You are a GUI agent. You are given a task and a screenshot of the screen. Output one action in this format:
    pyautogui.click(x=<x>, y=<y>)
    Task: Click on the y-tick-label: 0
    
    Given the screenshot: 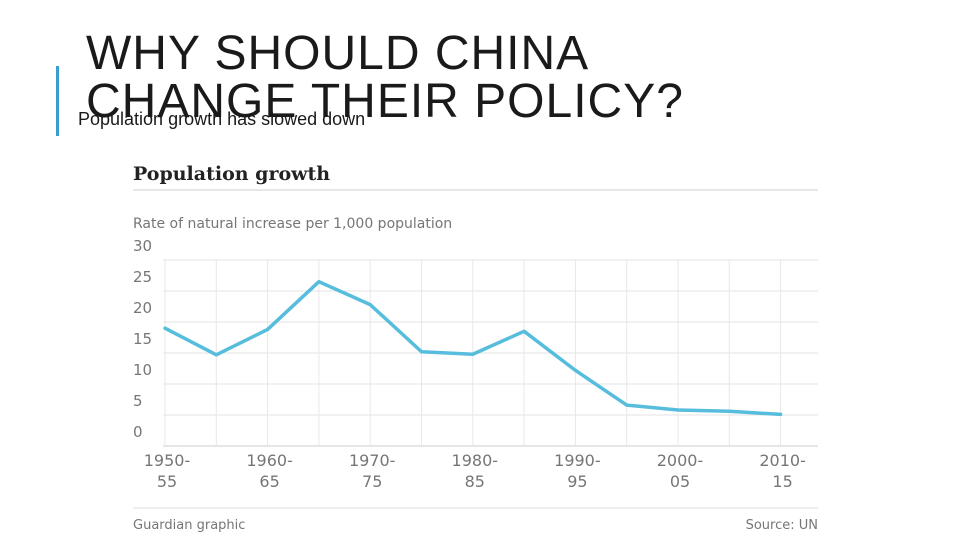 What is the action you would take?
    pyautogui.click(x=138, y=432)
    